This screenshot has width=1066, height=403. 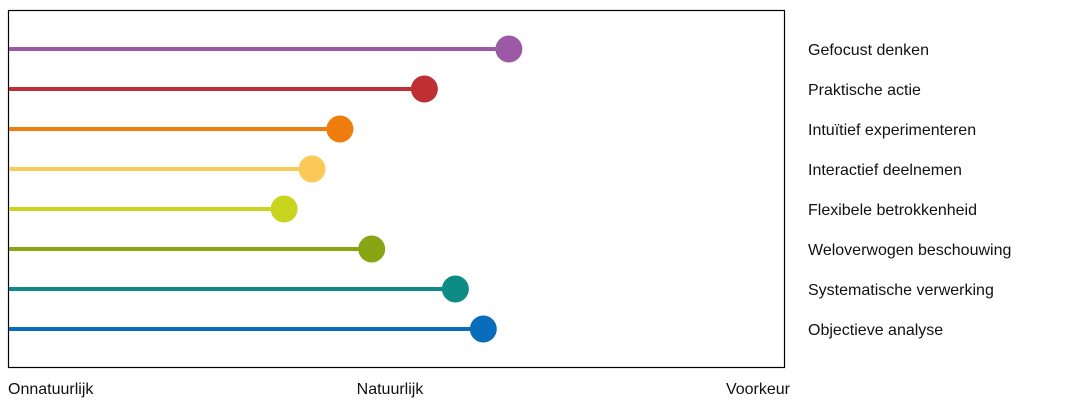 I want to click on legend-label: Interactief deelnemen, so click(x=885, y=170).